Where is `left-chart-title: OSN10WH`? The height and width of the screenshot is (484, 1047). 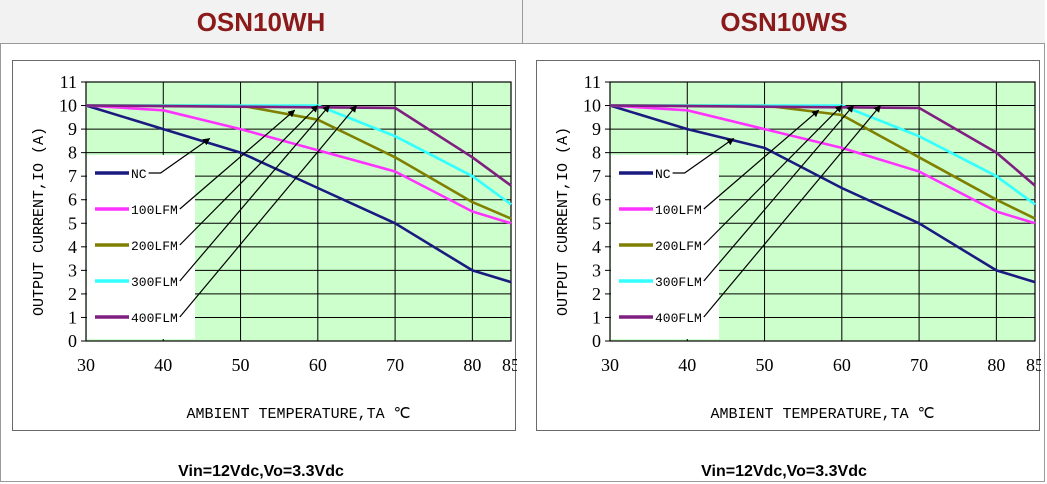
left-chart-title: OSN10WH is located at coordinates (261, 22).